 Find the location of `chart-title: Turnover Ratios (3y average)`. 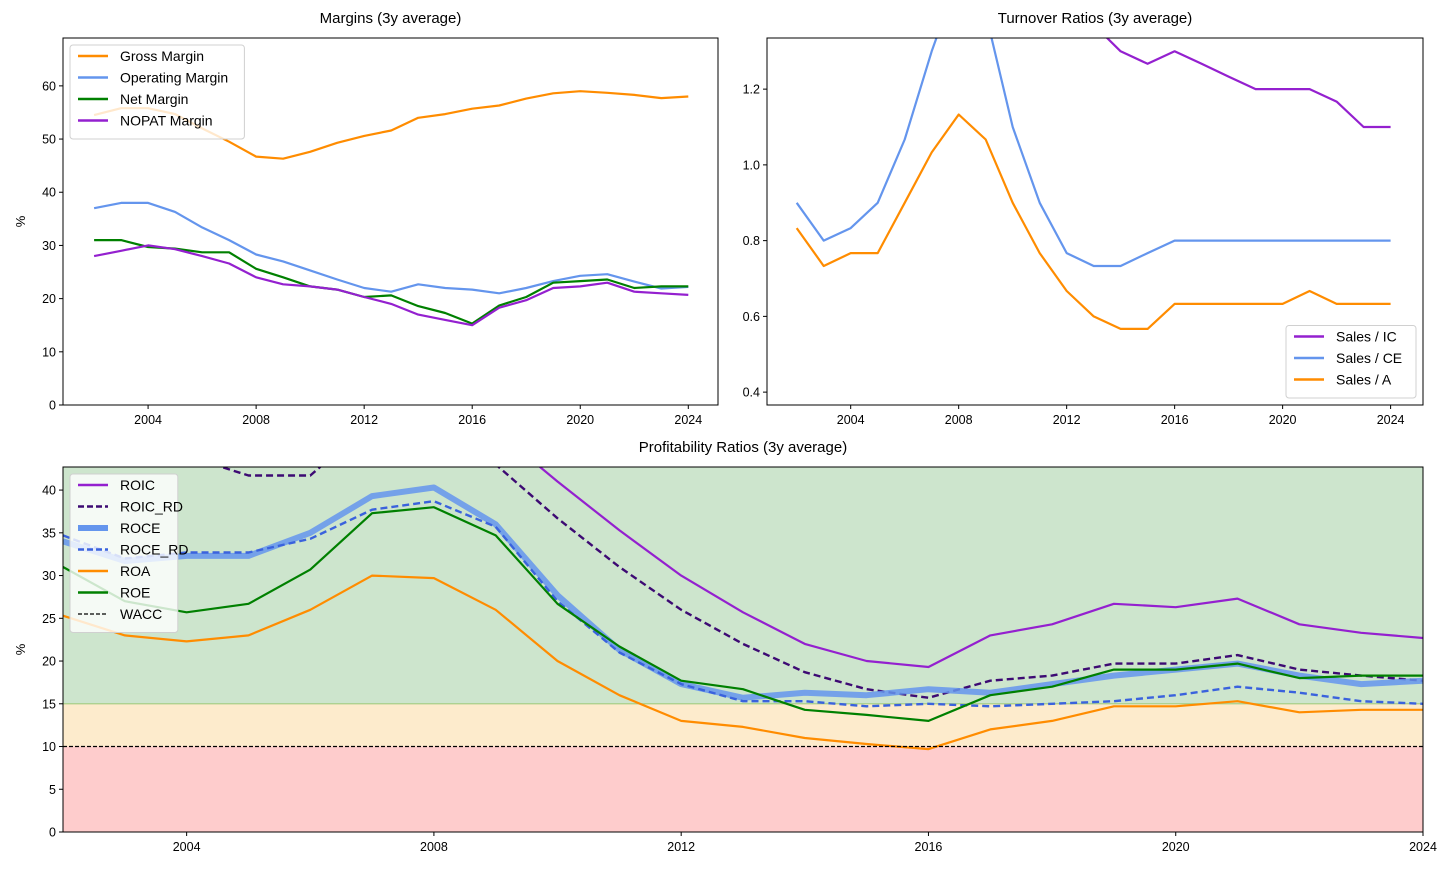

chart-title: Turnover Ratios (3y average) is located at coordinates (1095, 18).